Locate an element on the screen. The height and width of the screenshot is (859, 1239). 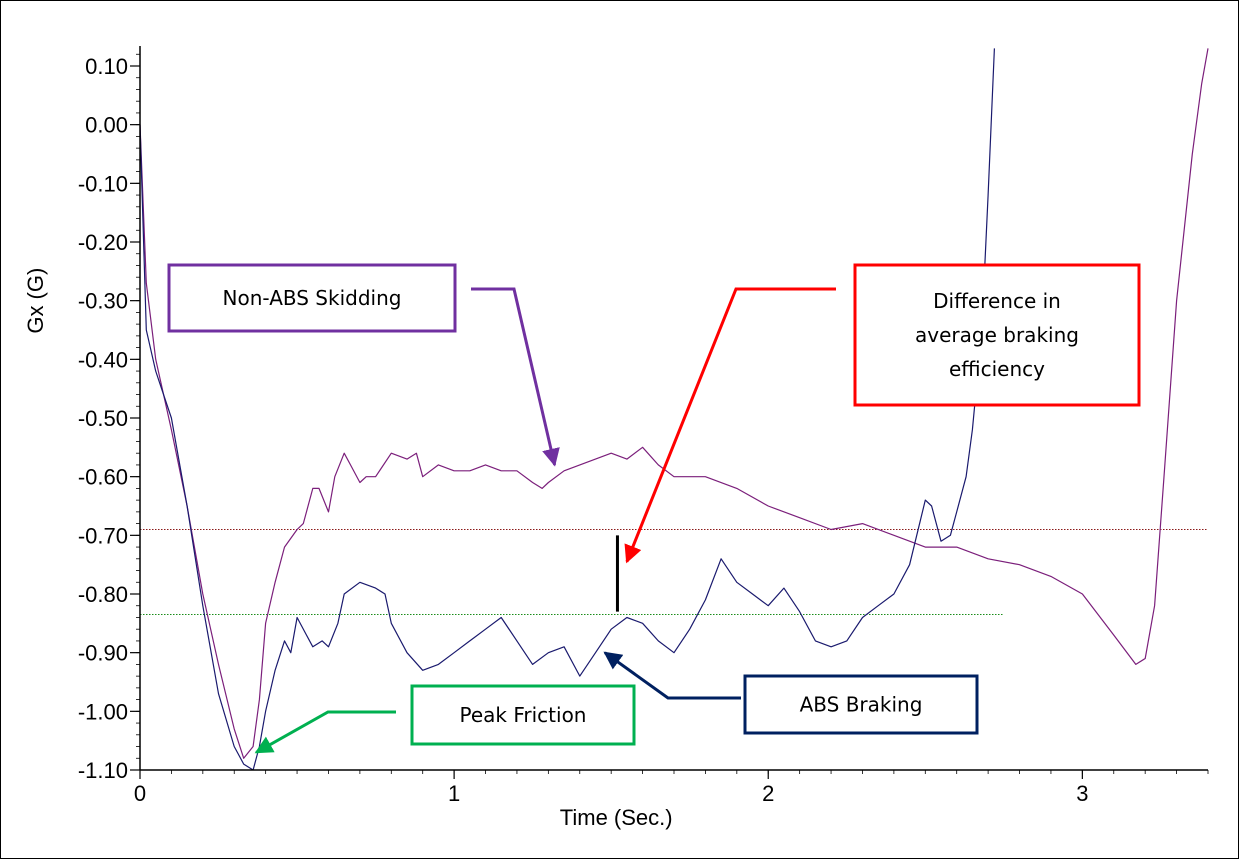
callout-text-peak: Peak Friction is located at coordinates (523, 715).